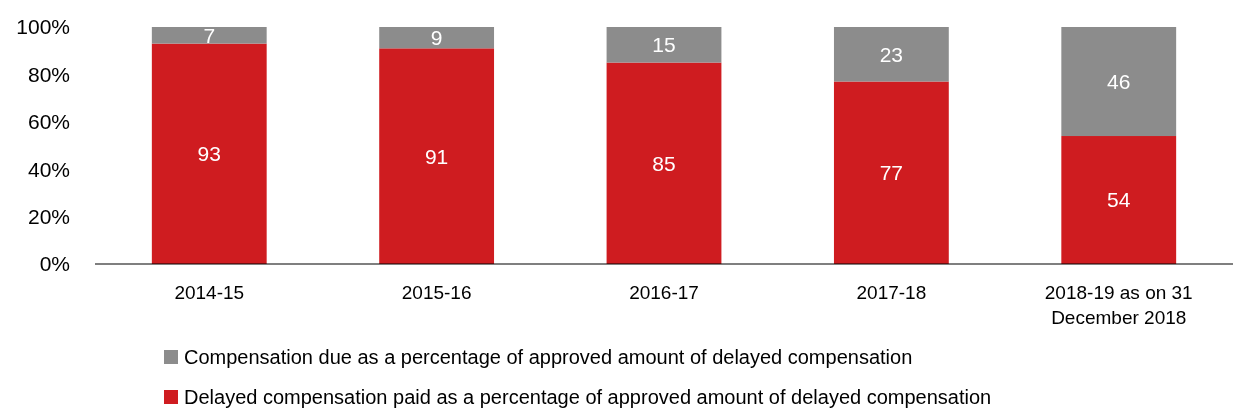  Describe the element at coordinates (48, 122) in the screenshot. I see `y-tick-label: 60%` at that location.